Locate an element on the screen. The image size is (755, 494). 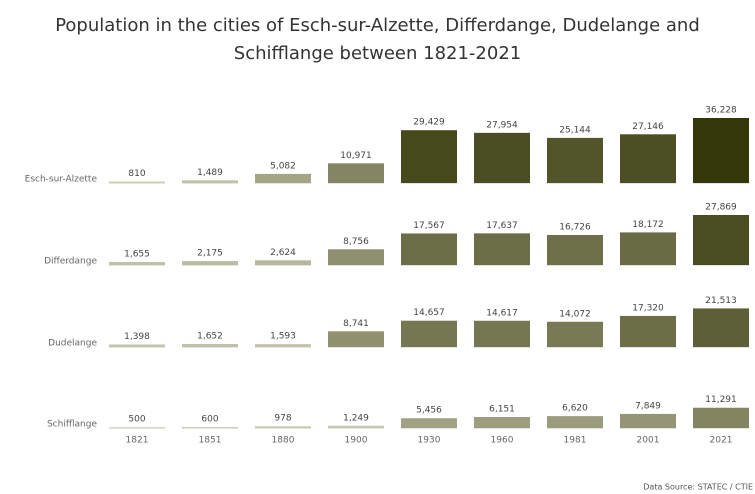
value-label: 1,593 is located at coordinates (283, 337).